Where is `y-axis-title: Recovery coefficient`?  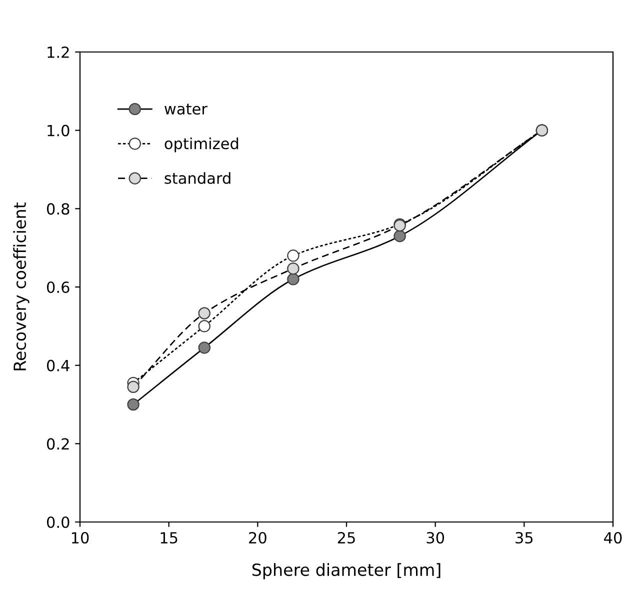
y-axis-title: Recovery coefficient is located at coordinates (21, 286).